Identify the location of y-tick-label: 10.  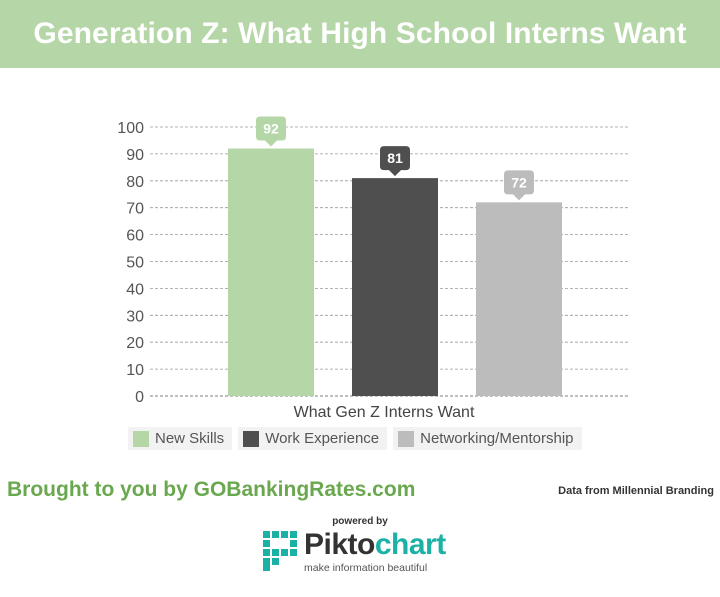
(135, 370).